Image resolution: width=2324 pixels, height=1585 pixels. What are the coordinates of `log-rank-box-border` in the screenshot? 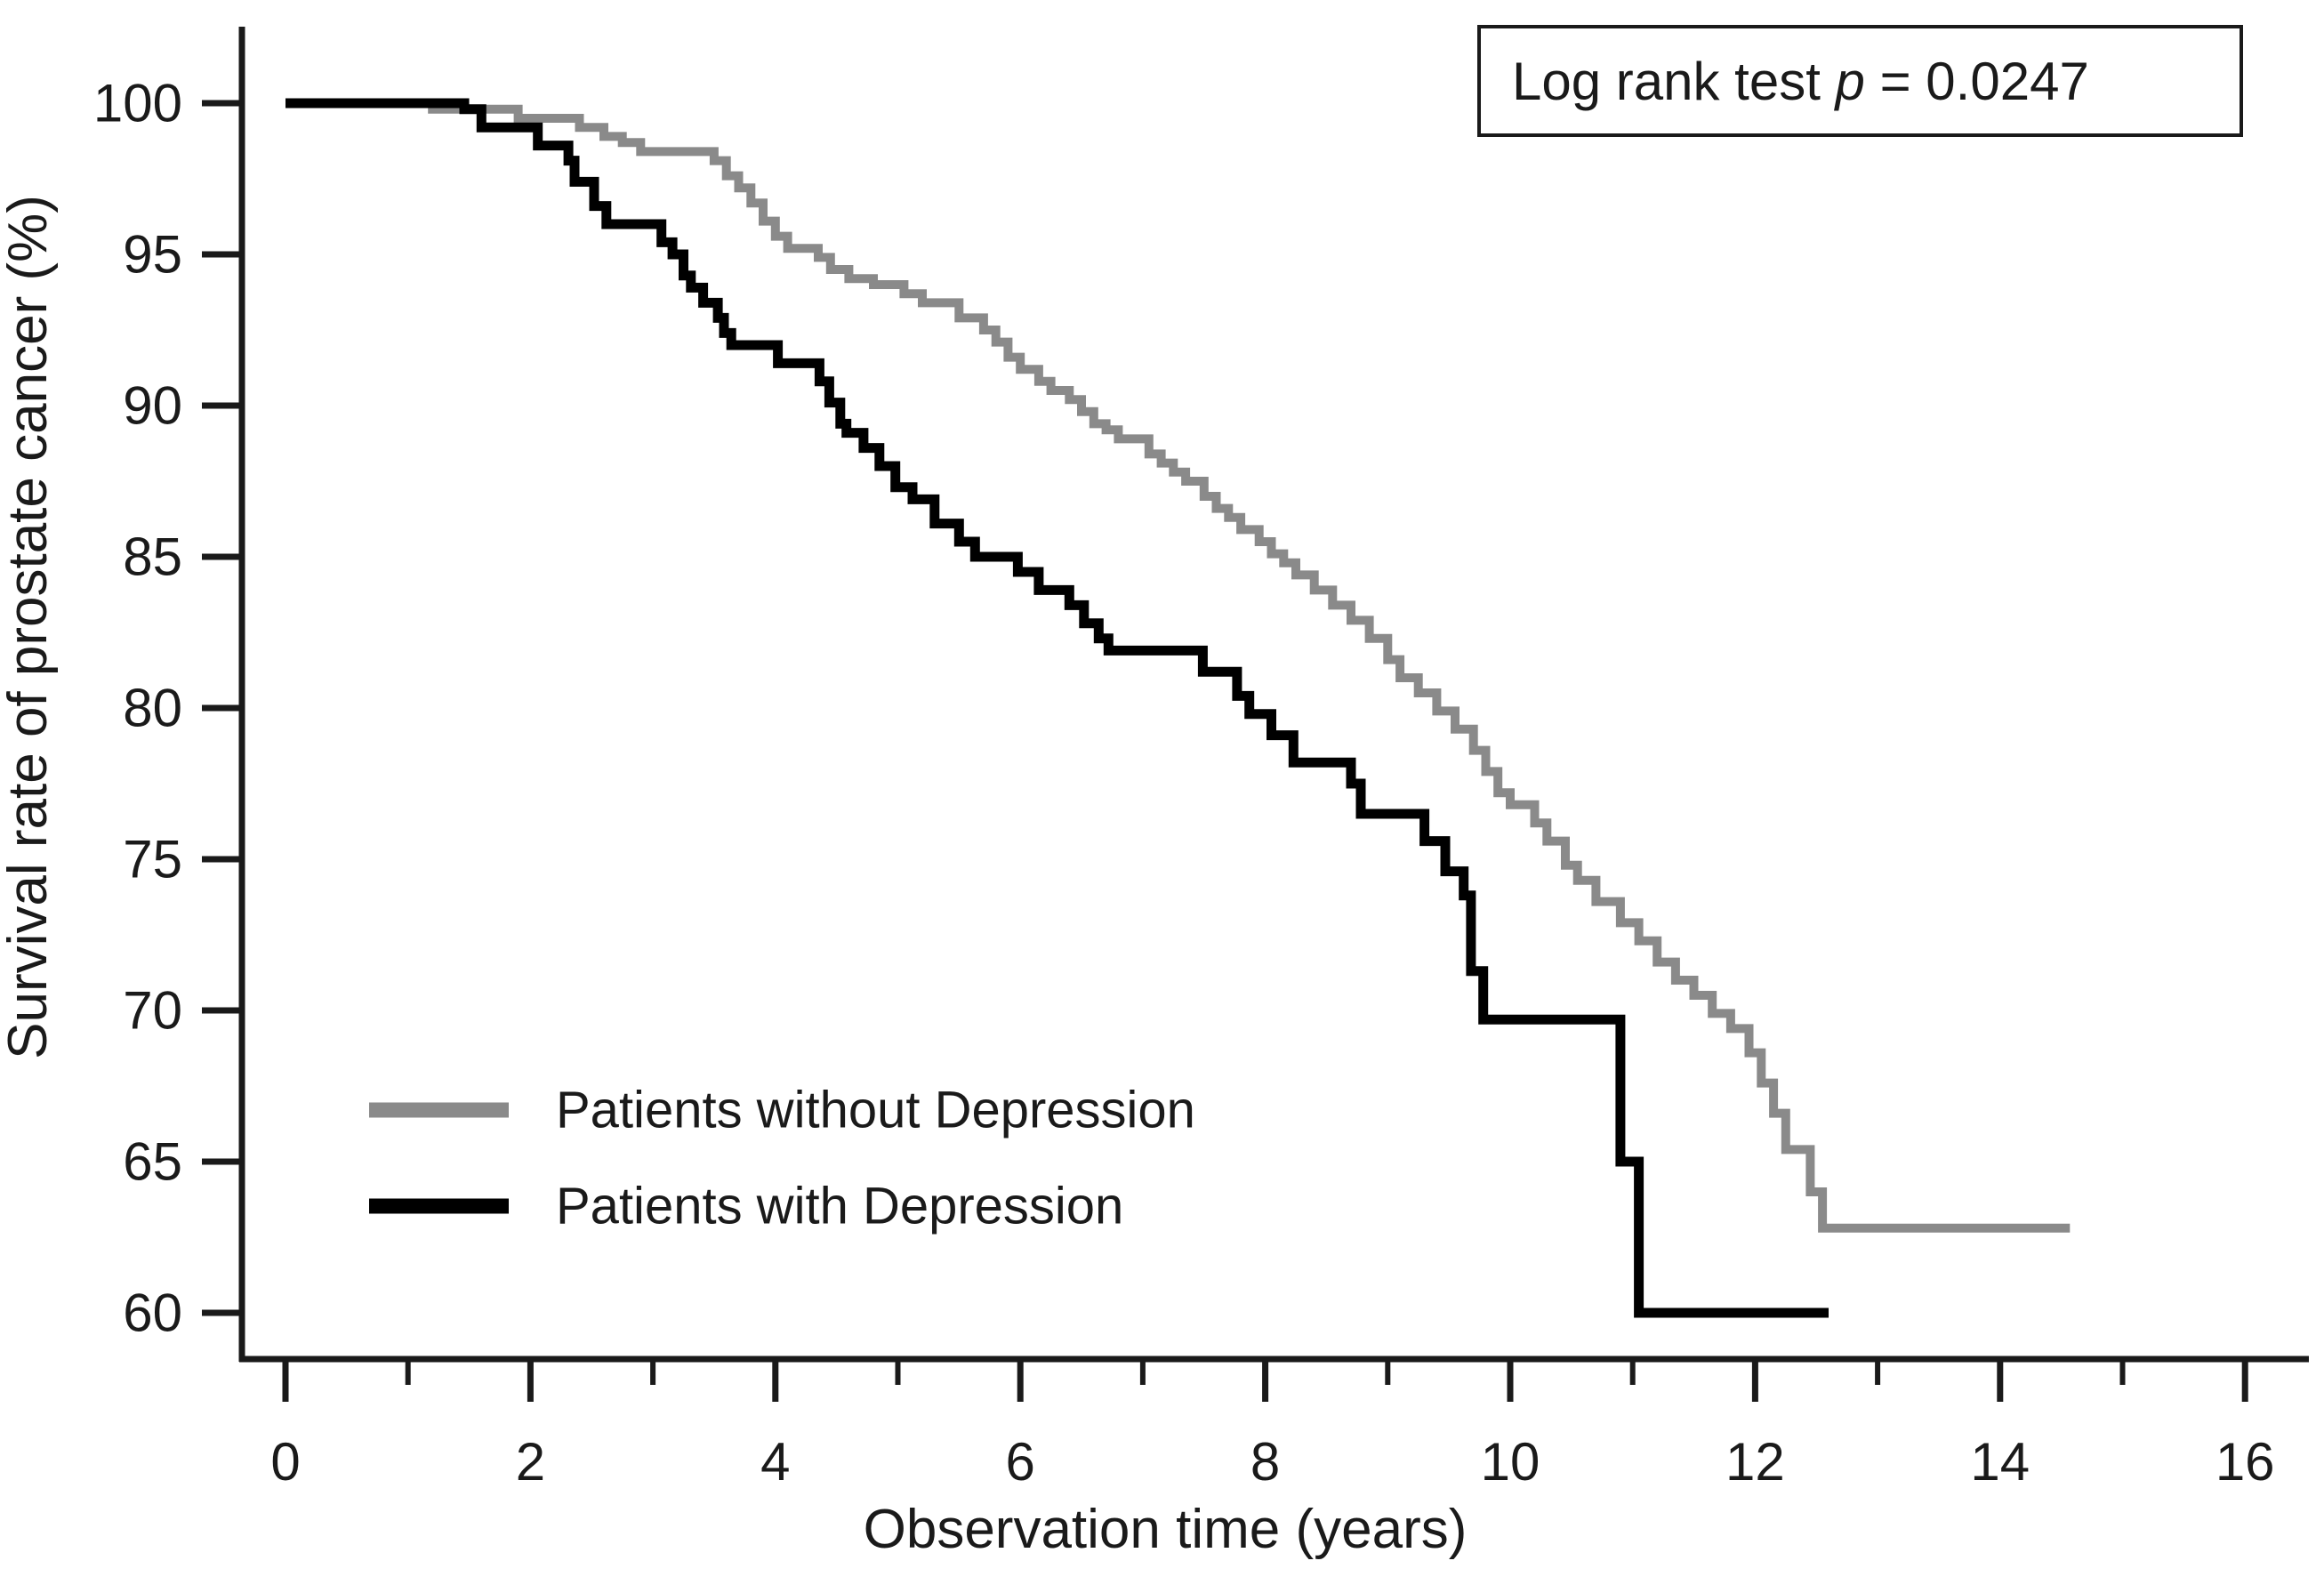 It's located at (1860, 81).